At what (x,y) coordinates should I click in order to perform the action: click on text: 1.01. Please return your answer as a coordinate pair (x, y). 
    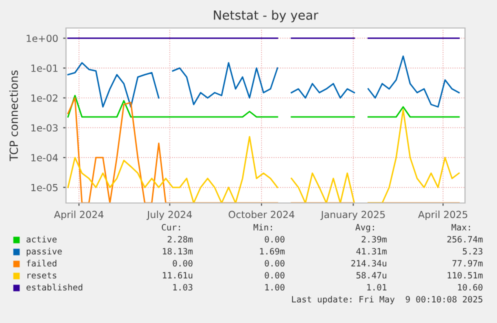
    Looking at the image, I should click on (376, 287).